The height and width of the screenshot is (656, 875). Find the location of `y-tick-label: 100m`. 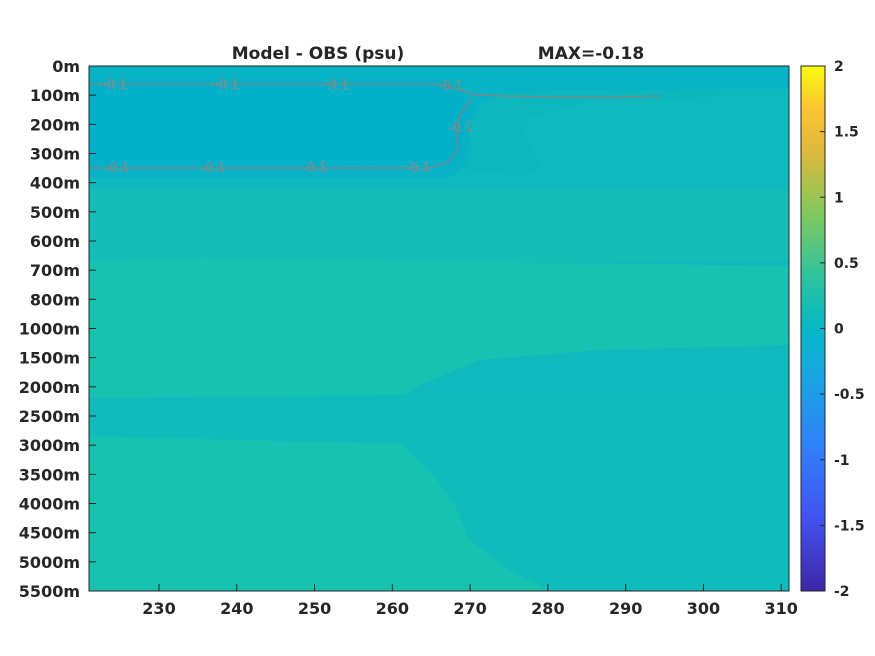

y-tick-label: 100m is located at coordinates (55, 95).